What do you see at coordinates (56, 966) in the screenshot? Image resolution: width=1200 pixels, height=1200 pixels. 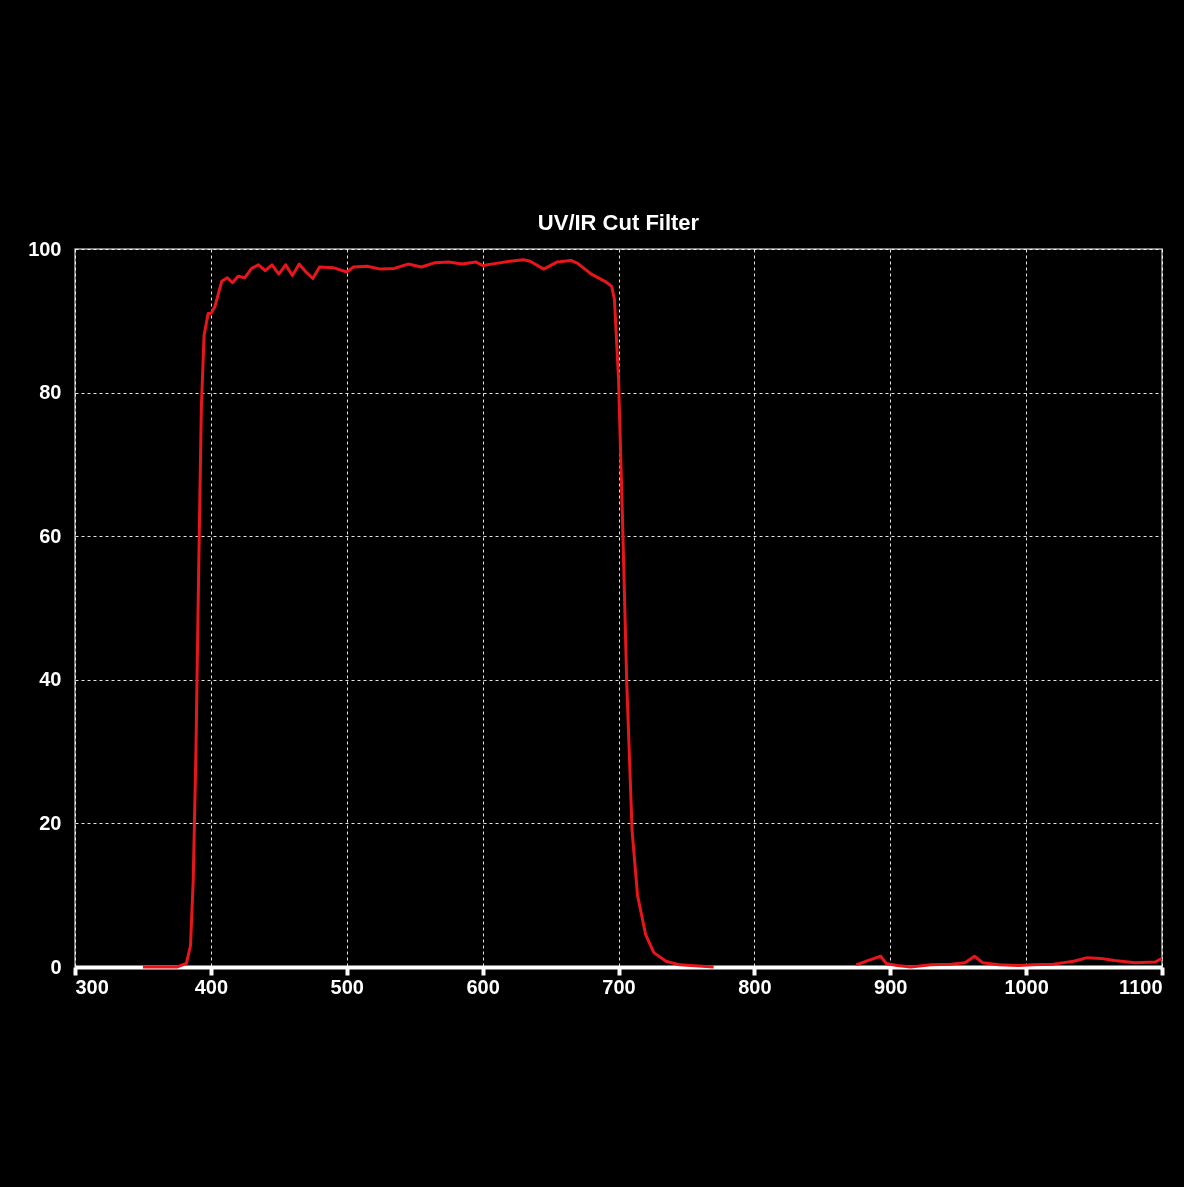 I see `y-tick-label: 0` at bounding box center [56, 966].